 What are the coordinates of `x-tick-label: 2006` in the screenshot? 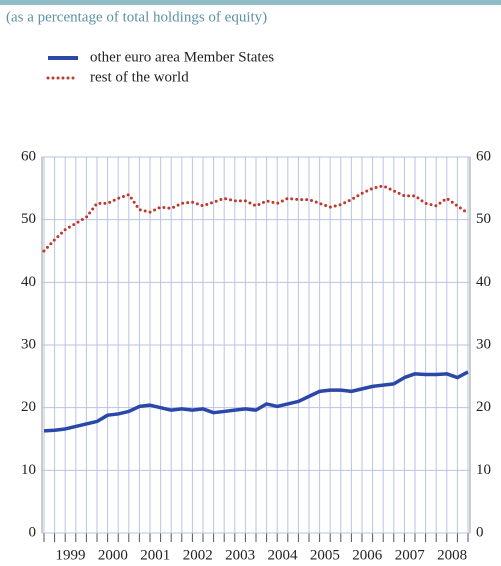 It's located at (367, 555).